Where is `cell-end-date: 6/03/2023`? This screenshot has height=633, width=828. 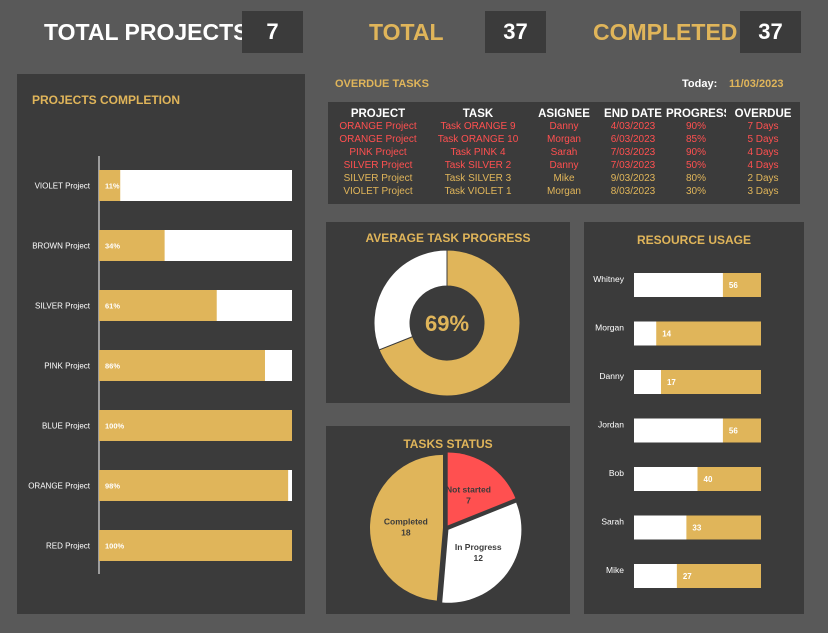
cell-end-date: 6/03/2023 is located at coordinates (633, 139).